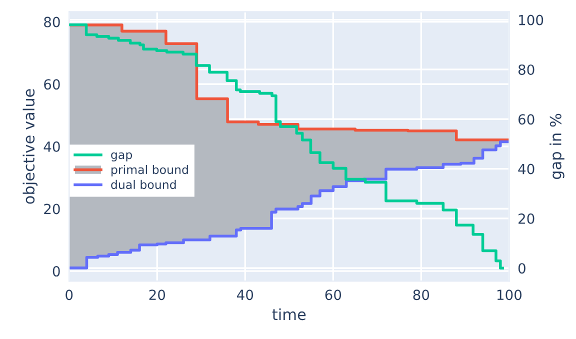 This screenshot has width=576, height=339. Describe the element at coordinates (526, 119) in the screenshot. I see `y2-tick-label: 60` at that location.